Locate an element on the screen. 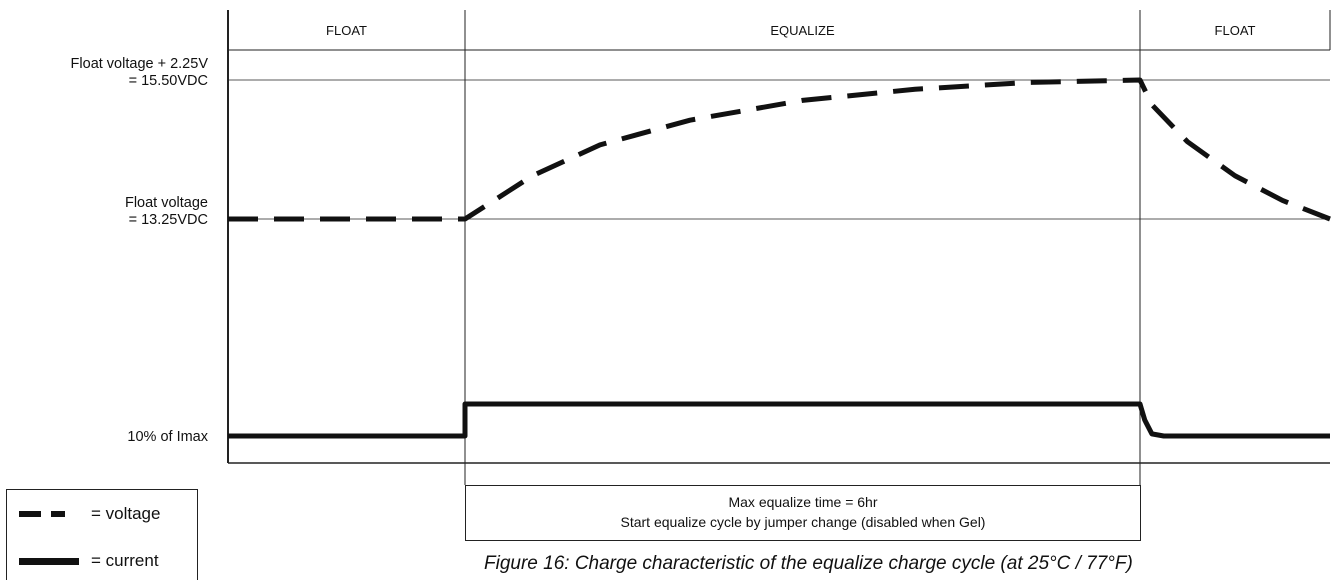  legend-label-current: = current is located at coordinates (125, 560).